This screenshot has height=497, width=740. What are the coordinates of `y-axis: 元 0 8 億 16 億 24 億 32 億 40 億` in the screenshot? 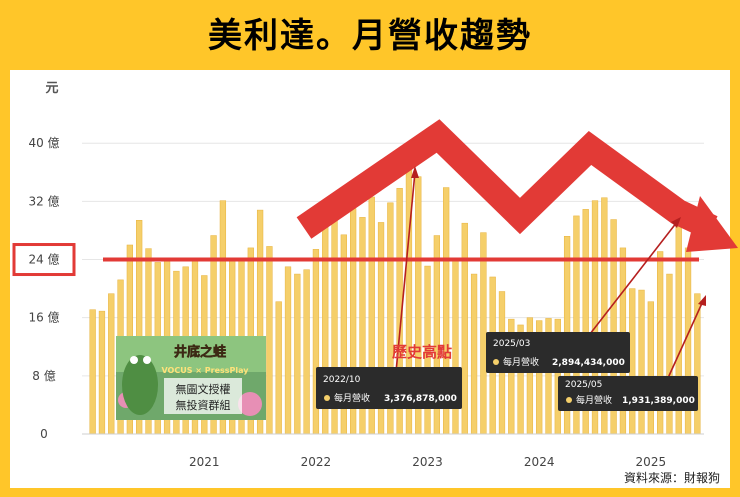 It's located at (44, 261).